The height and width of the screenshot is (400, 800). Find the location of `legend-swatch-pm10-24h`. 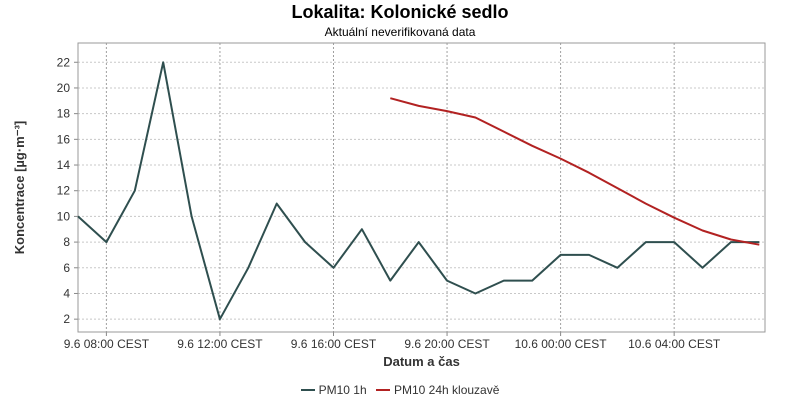

legend-swatch-pm10-24h is located at coordinates (382, 390).